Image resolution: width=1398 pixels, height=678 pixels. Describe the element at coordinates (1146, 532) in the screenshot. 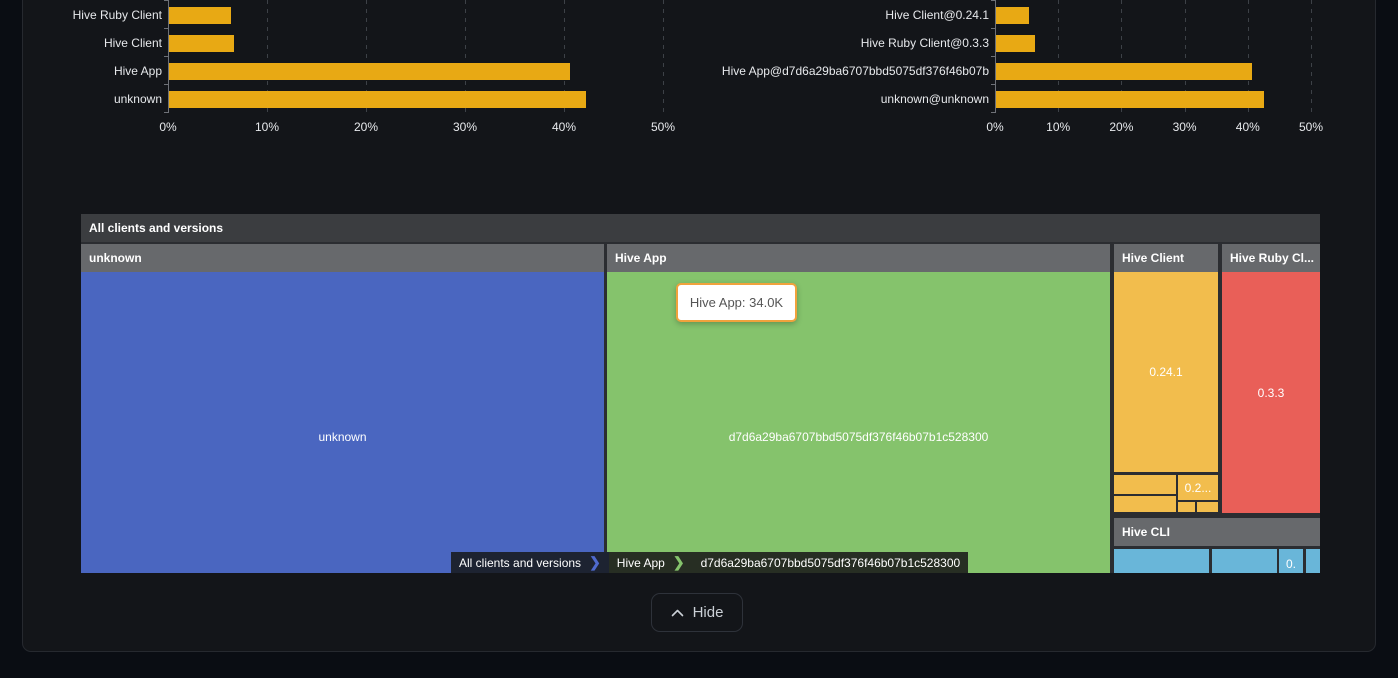

I see `treemap-header-label: Hive CLI` at that location.